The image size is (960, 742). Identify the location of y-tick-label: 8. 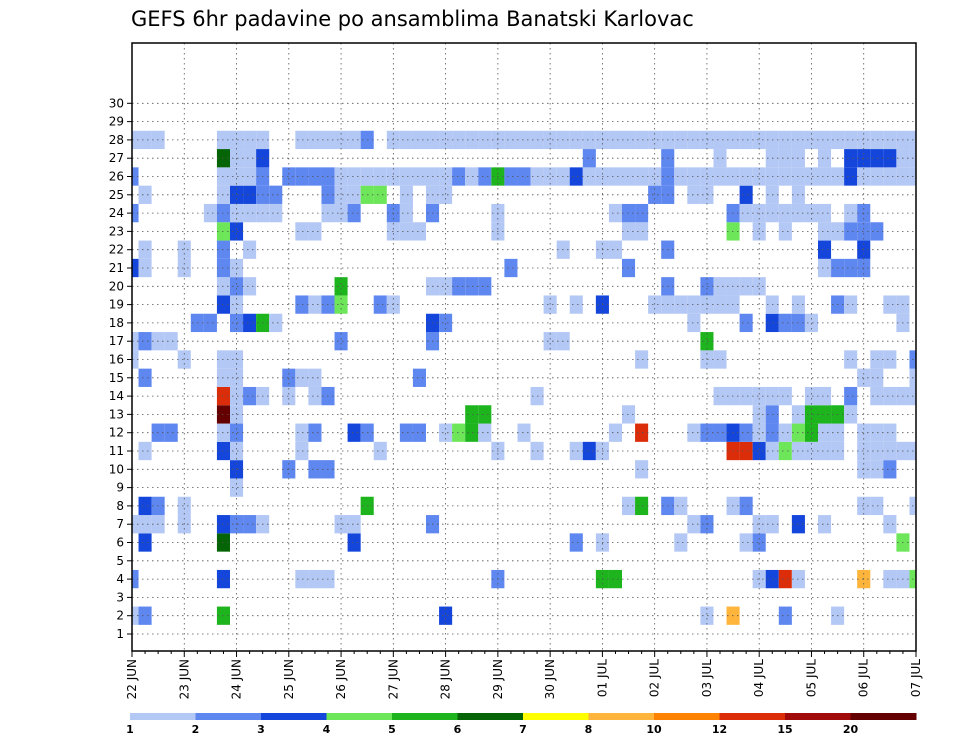
(120, 506).